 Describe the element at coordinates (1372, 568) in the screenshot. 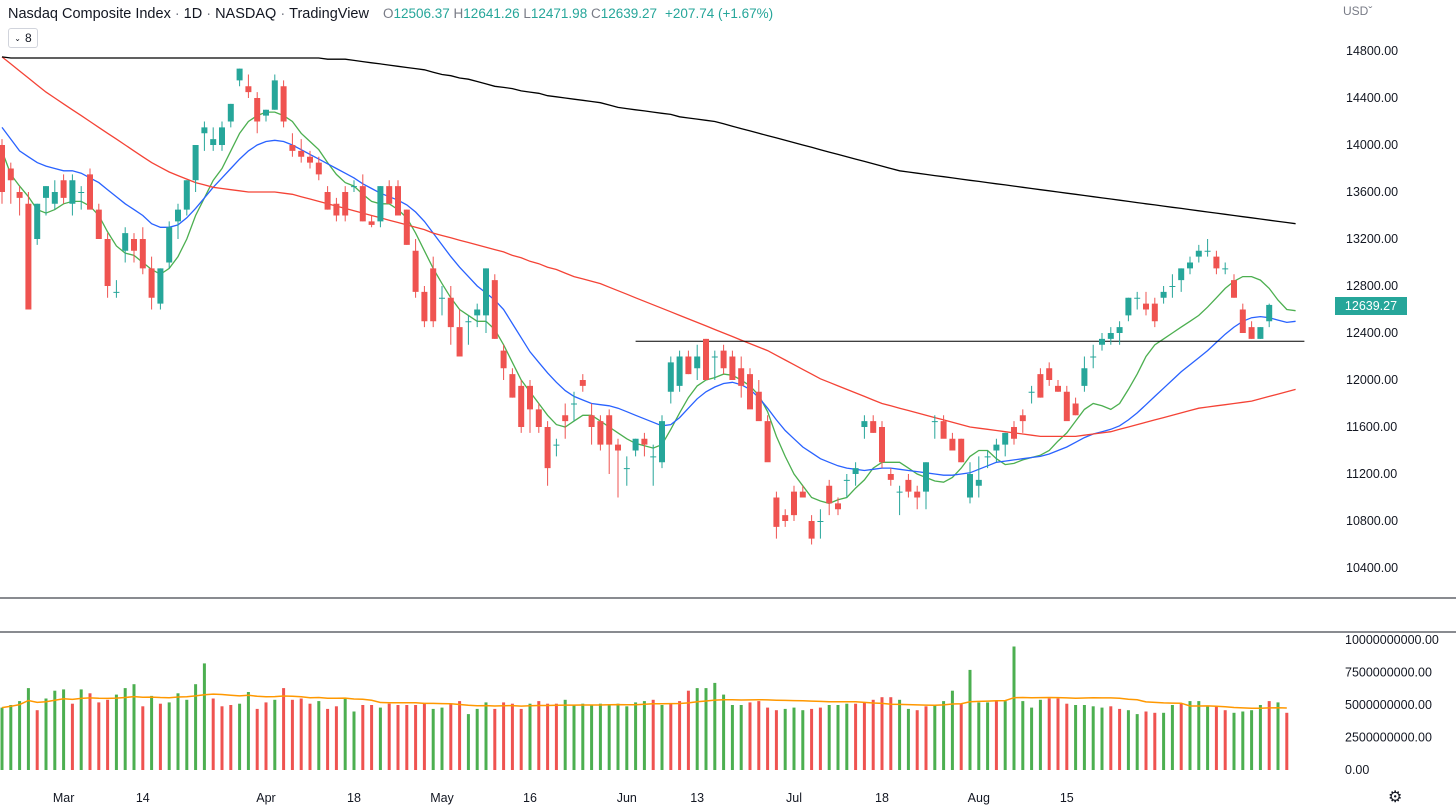

I see `price-axis-tick-label: 10400.00` at that location.